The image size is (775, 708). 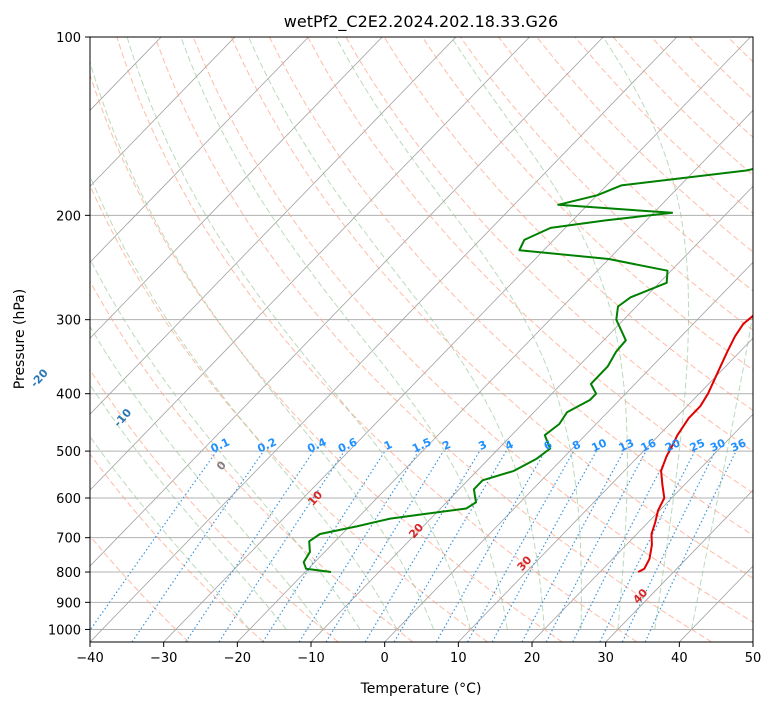 What do you see at coordinates (600, 445) in the screenshot?
I see `mixing-ratio-label: 10` at bounding box center [600, 445].